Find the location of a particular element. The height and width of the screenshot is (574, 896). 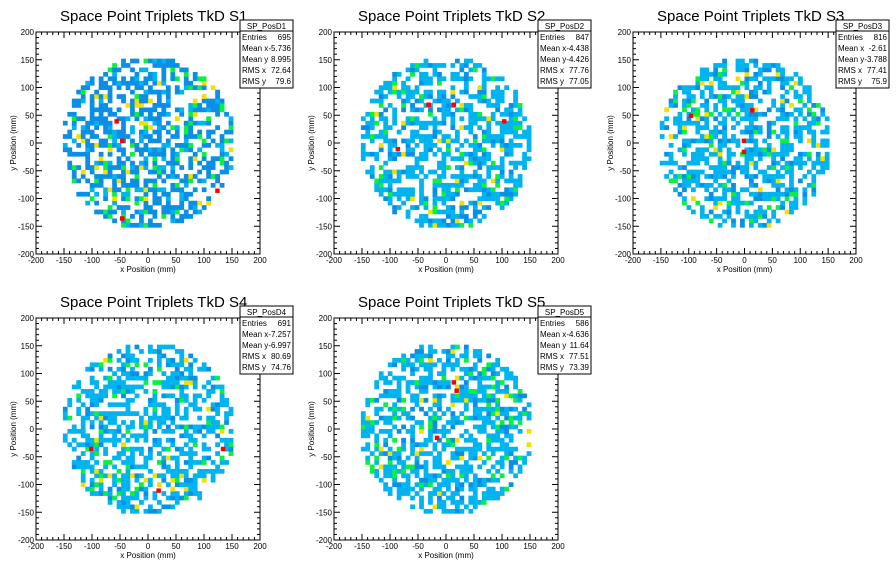

stats-value: 586 is located at coordinates (583, 323).